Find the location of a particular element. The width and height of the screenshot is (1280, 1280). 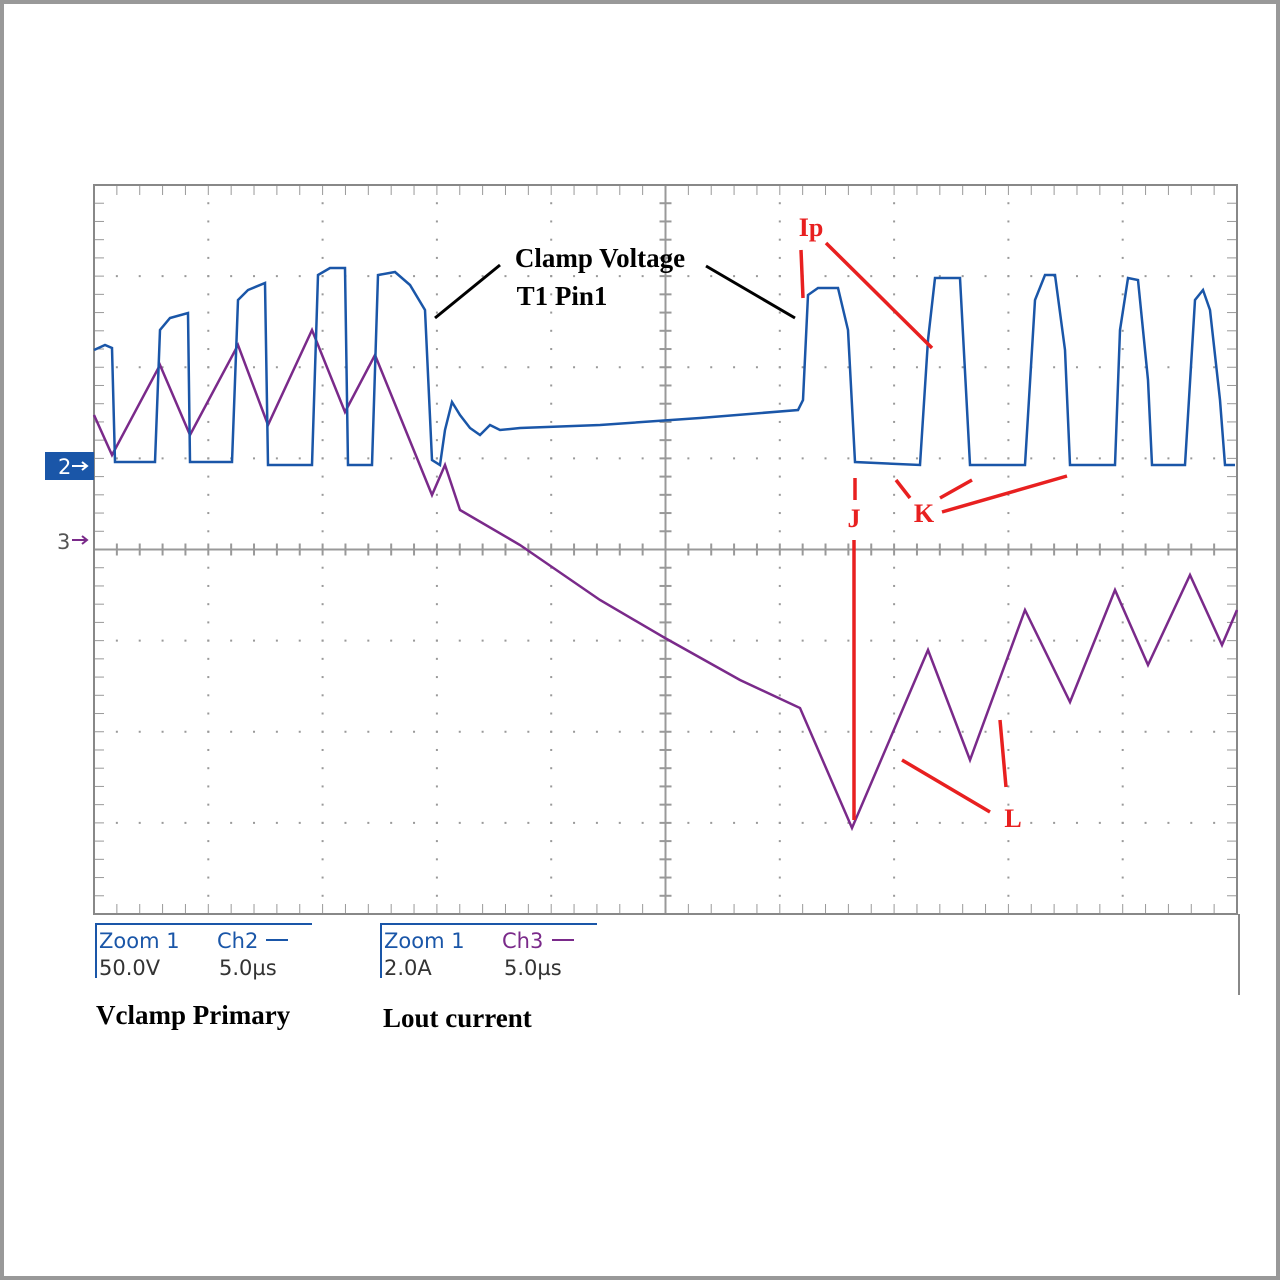

time: 5.0µs is located at coordinates (248, 968).